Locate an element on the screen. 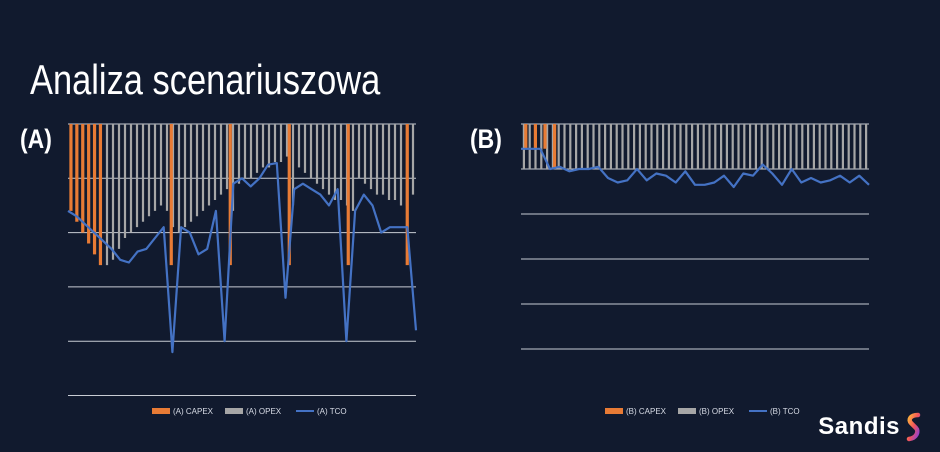  slide-title: Analiza scenariuszowa is located at coordinates (205, 79).